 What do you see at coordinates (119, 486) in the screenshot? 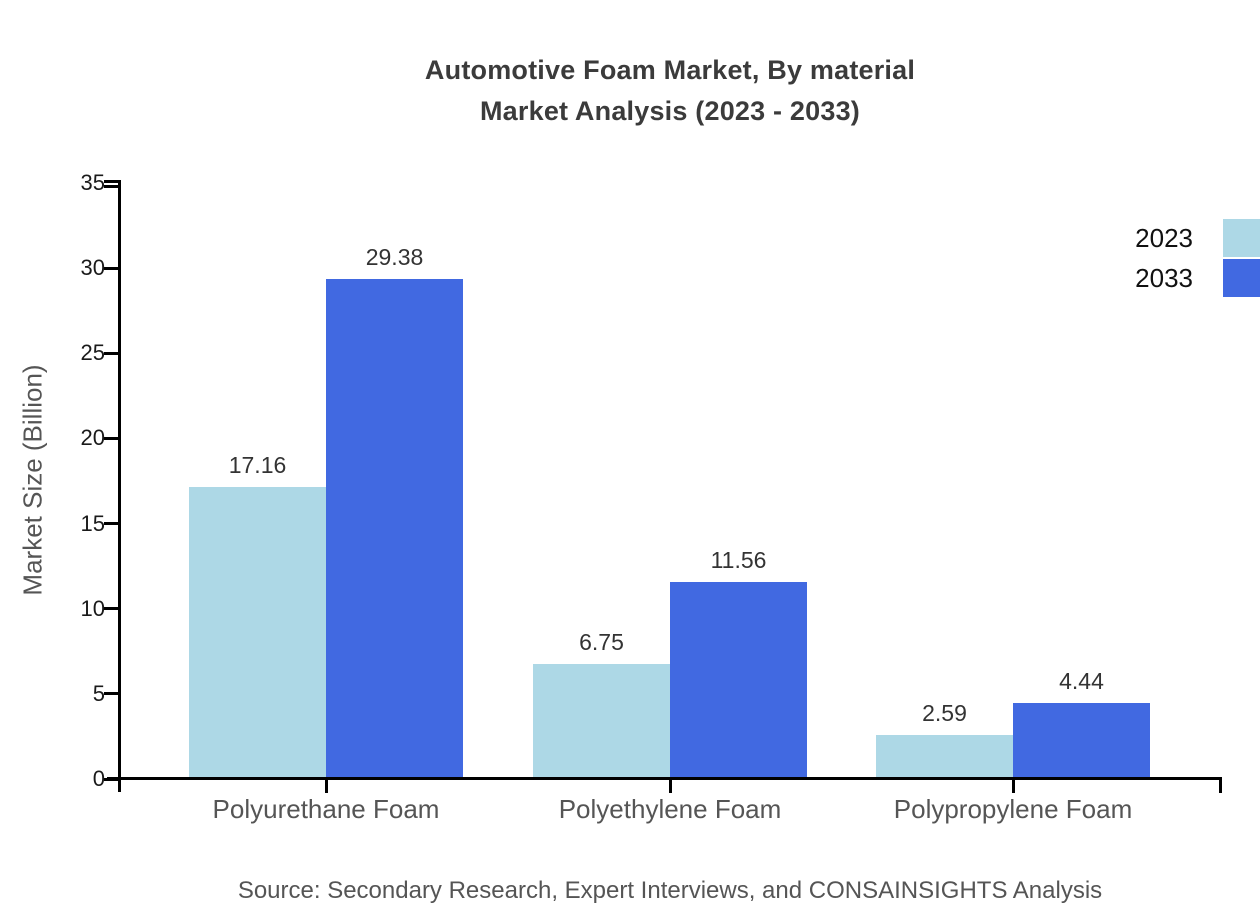
I see `y-axis-line` at bounding box center [119, 486].